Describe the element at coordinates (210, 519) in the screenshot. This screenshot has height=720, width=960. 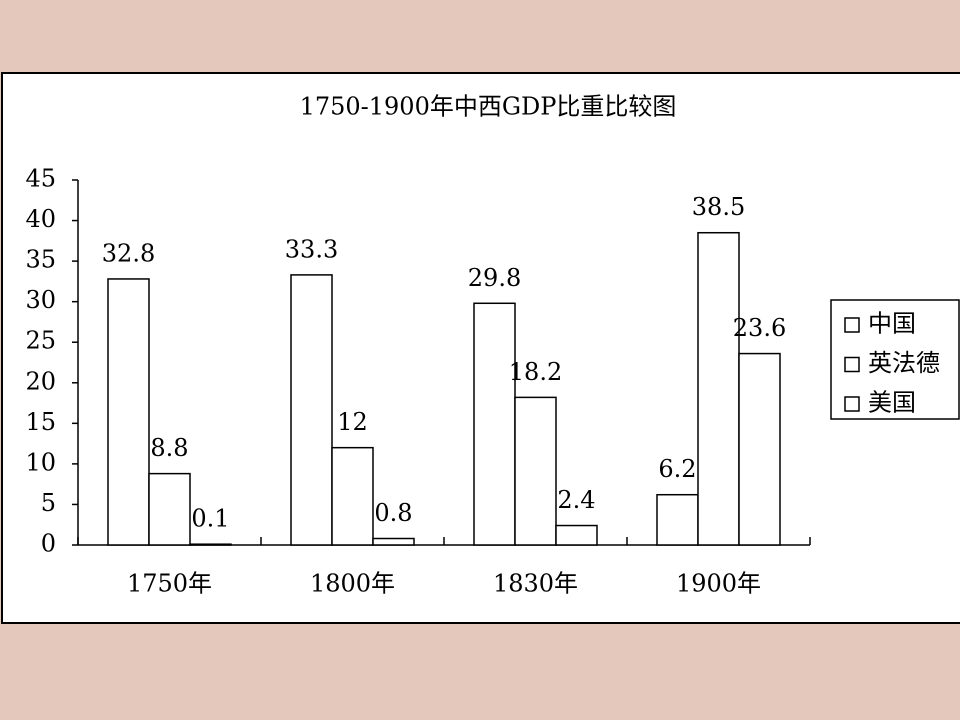
I see `value-label: 0.1` at that location.